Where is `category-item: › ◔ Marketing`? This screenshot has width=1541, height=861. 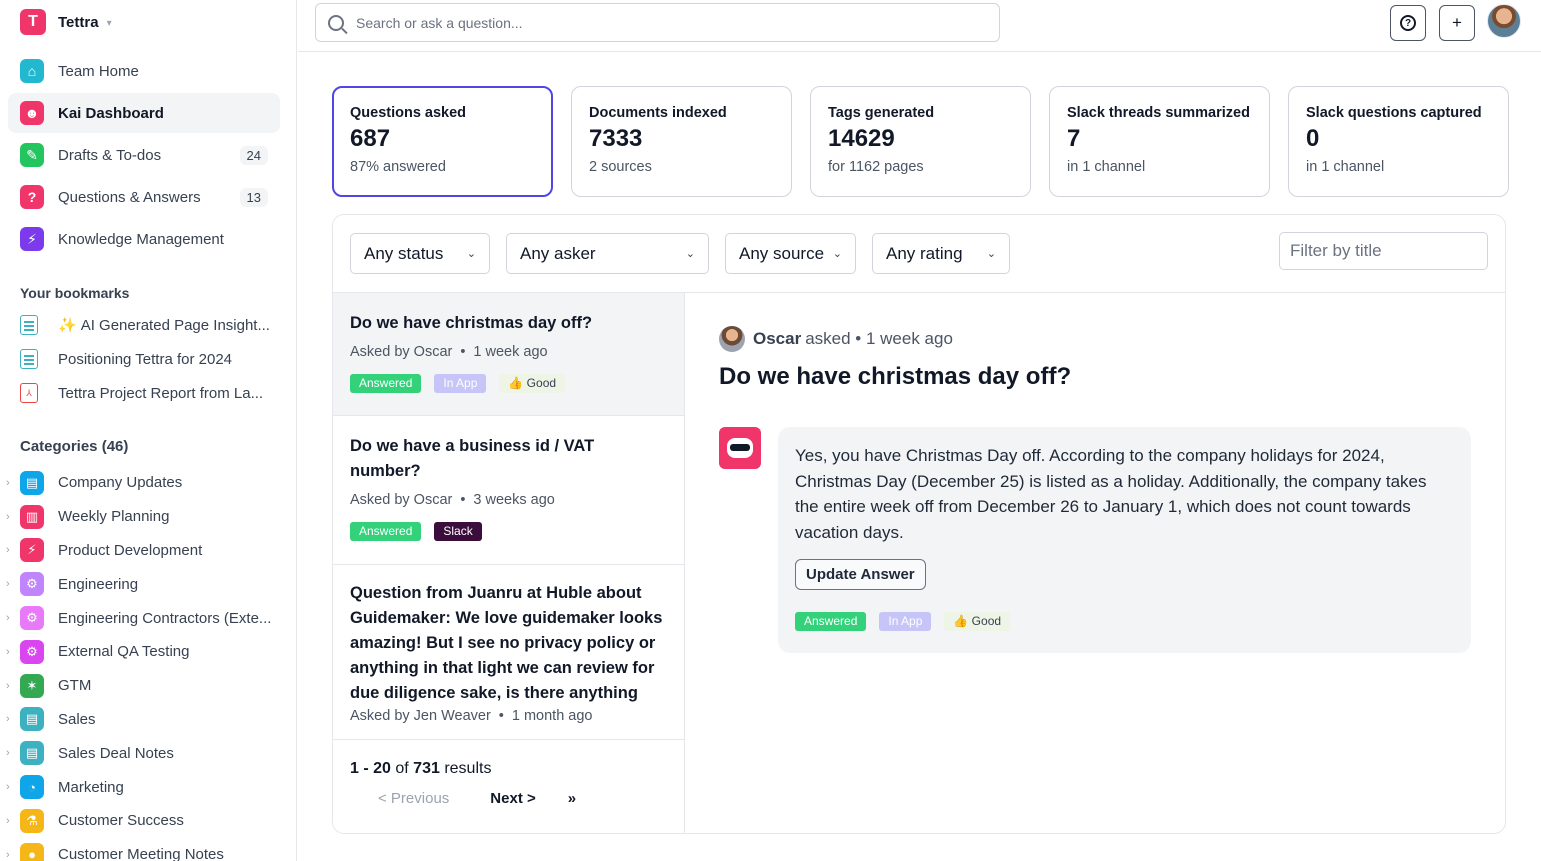 category-item: › ◔ Marketing is located at coordinates (148, 787).